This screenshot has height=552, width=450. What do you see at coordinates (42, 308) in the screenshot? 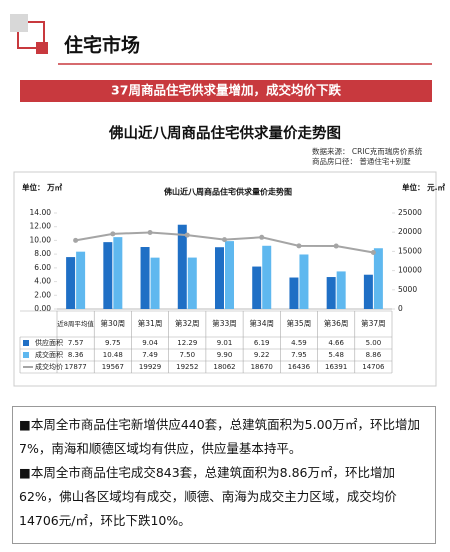
I see `y-tick-label: 0.00` at bounding box center [42, 308].